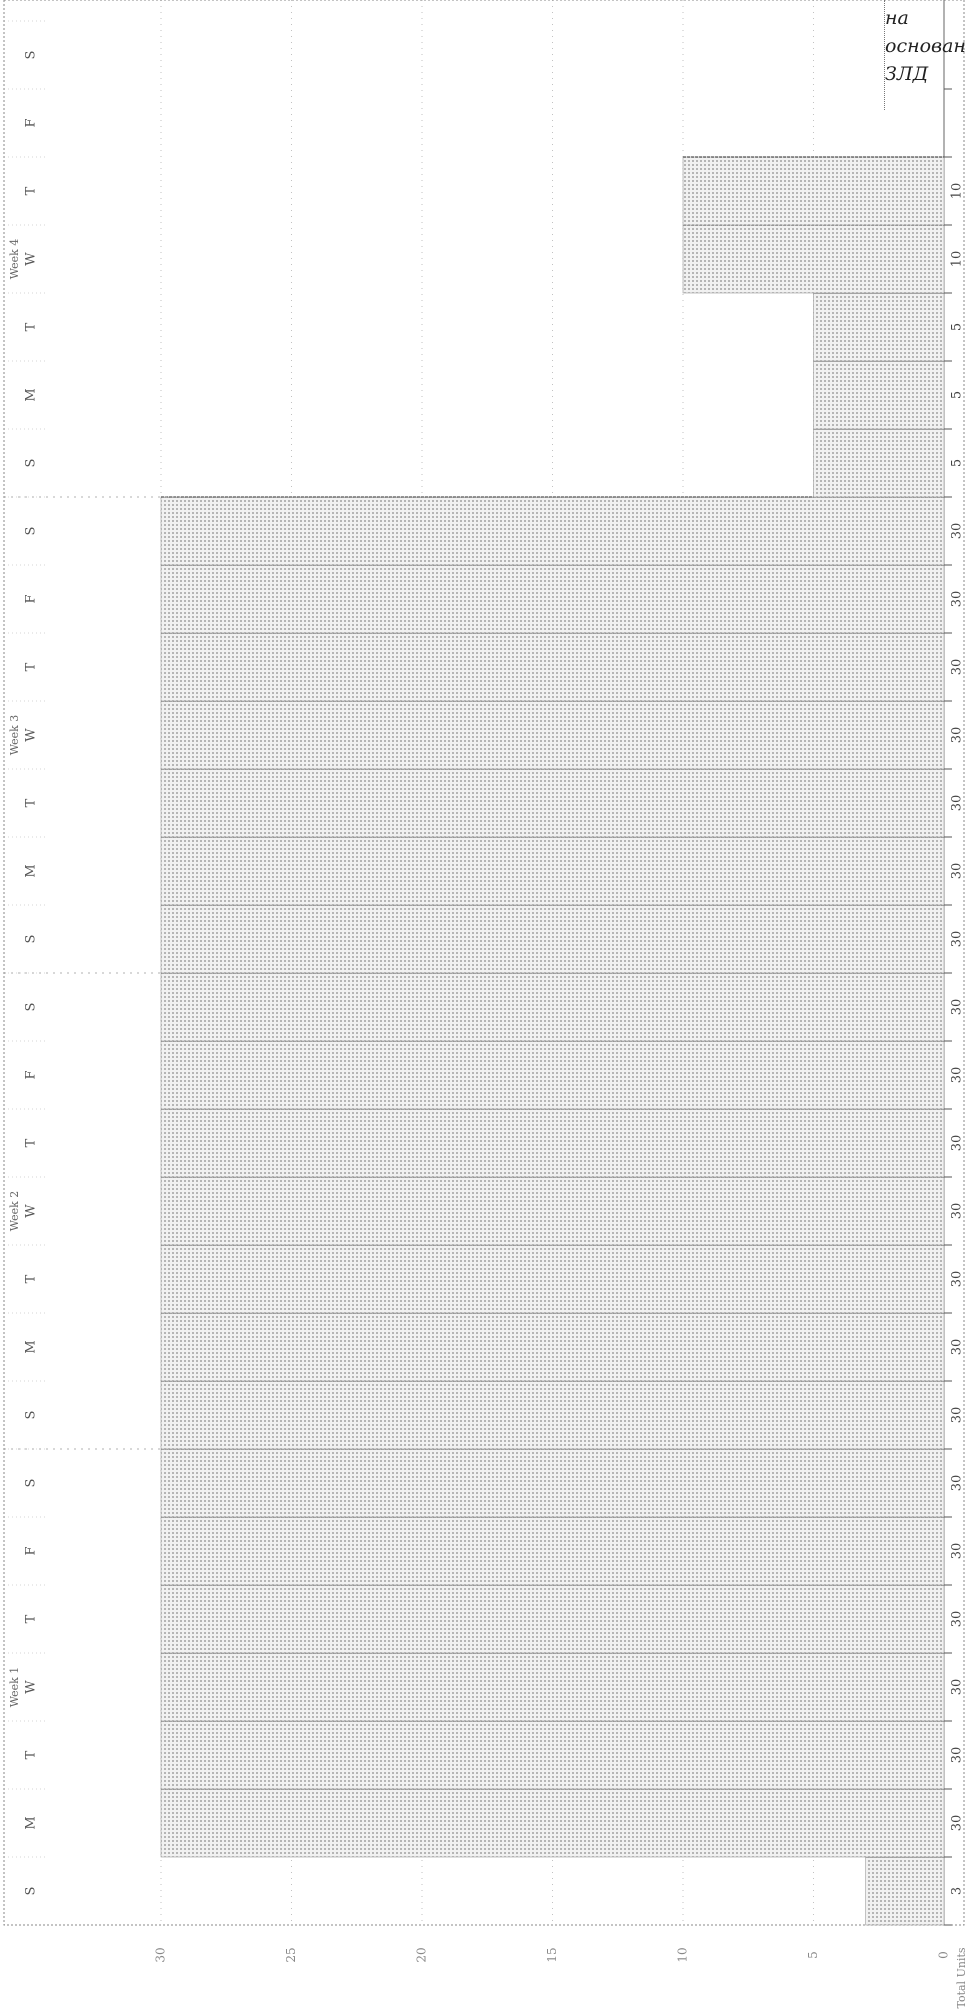 The height and width of the screenshot is (2011, 977). Describe the element at coordinates (14, 735) in the screenshot. I see `week-label: Week 3` at that location.